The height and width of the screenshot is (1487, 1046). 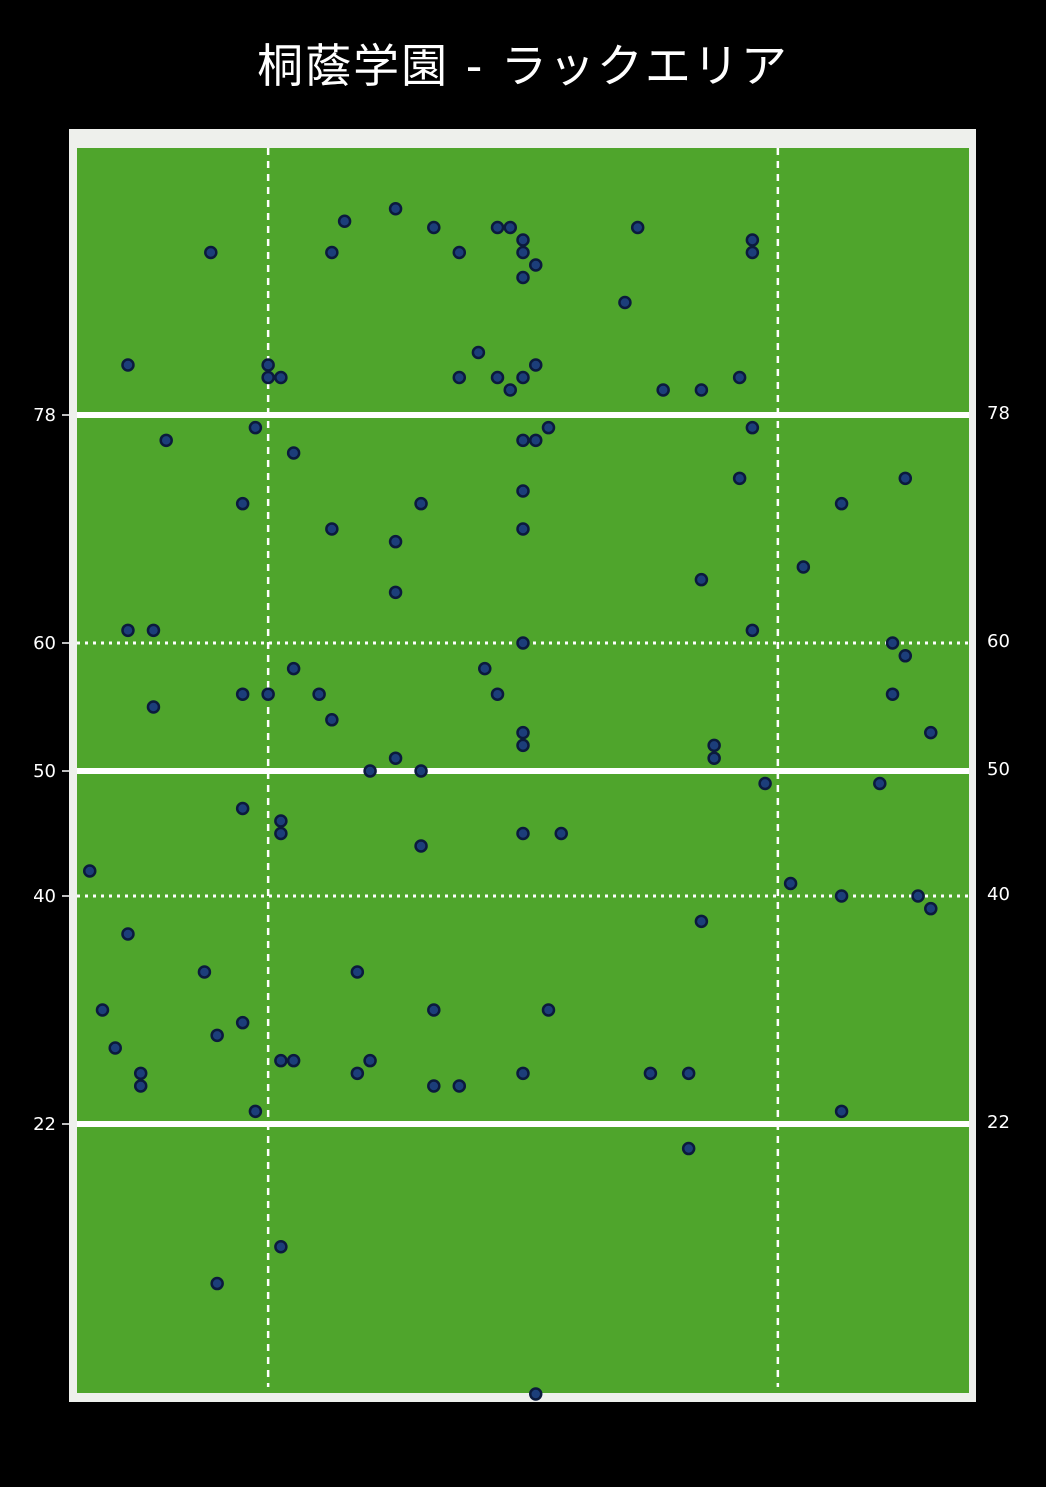 What do you see at coordinates (44, 771) in the screenshot?
I see `y-tick-left-50: 50` at bounding box center [44, 771].